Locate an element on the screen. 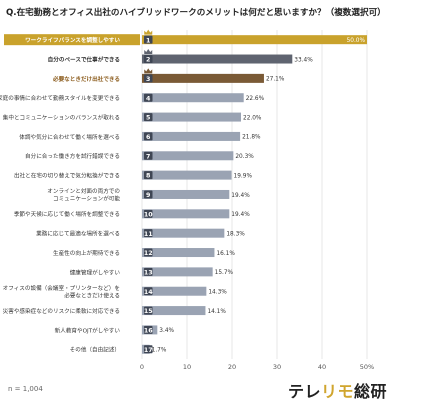 This screenshot has width=428, height=402. category-label: 健康管理がしやすい is located at coordinates (95, 272).